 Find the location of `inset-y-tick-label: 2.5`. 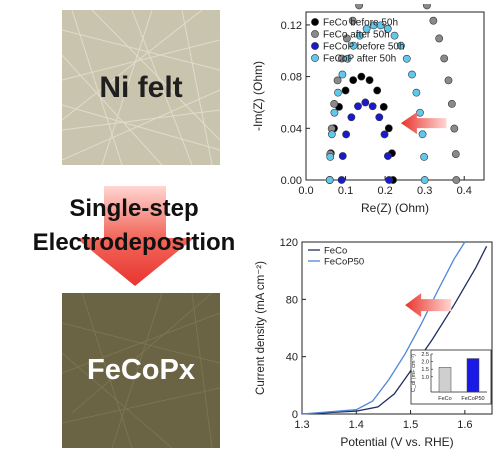

inset-y-tick-label: 2.5 is located at coordinates (425, 355).